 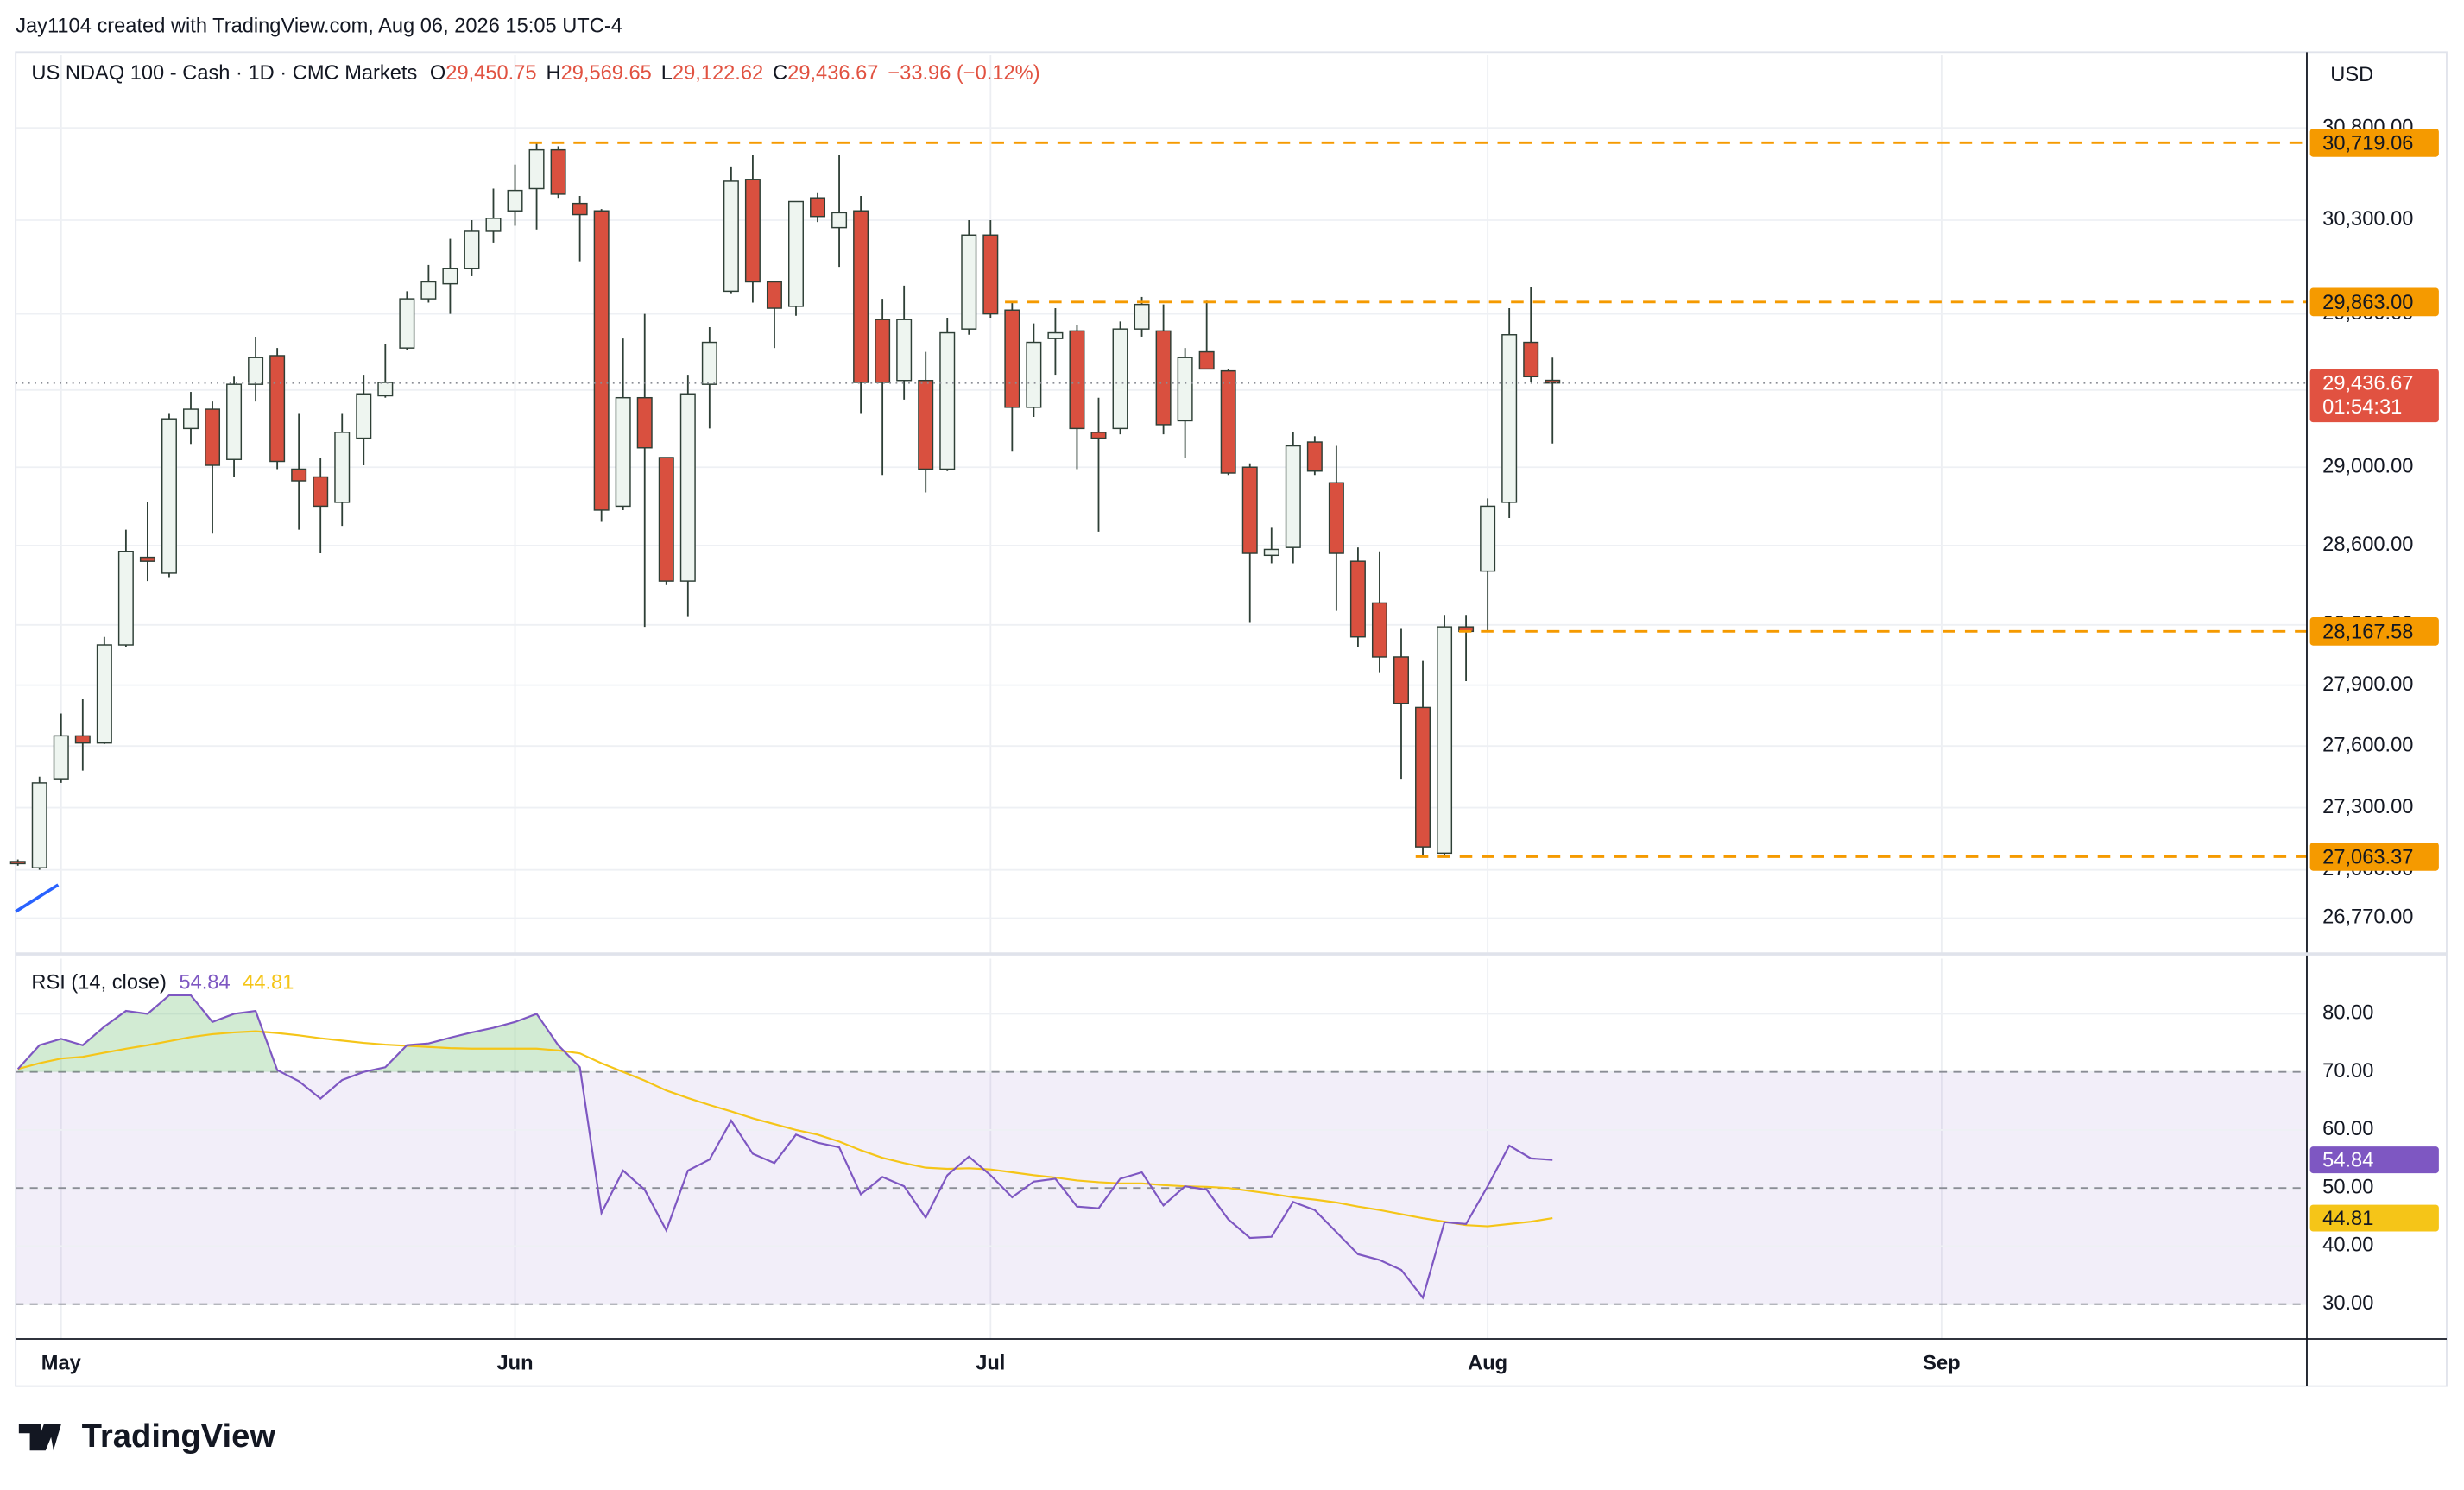 I want to click on y-tick-label: 40.00, so click(x=2347, y=1245).